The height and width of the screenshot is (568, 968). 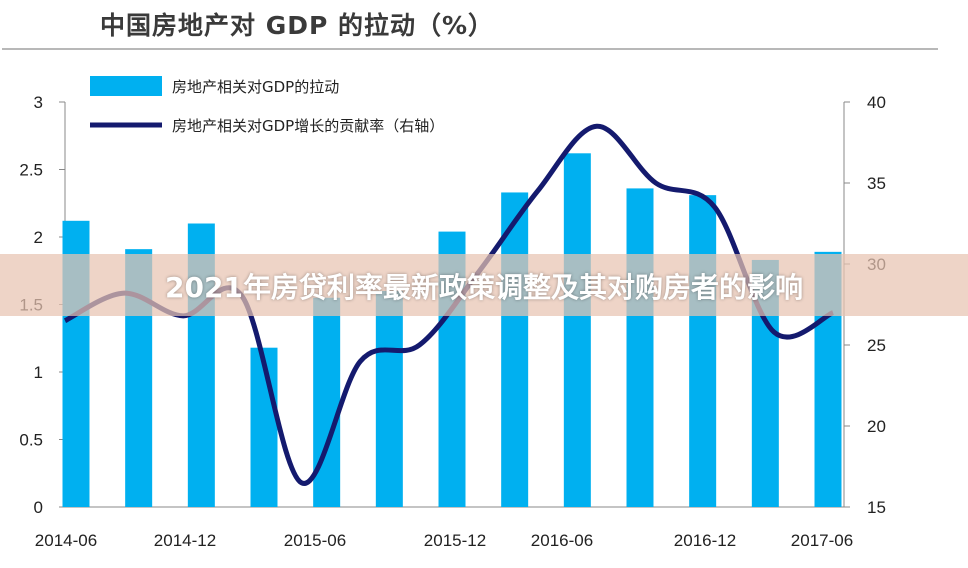 I want to click on chart-title: 中国房地产对 GDP 的拉动（%）, so click(x=297, y=25).